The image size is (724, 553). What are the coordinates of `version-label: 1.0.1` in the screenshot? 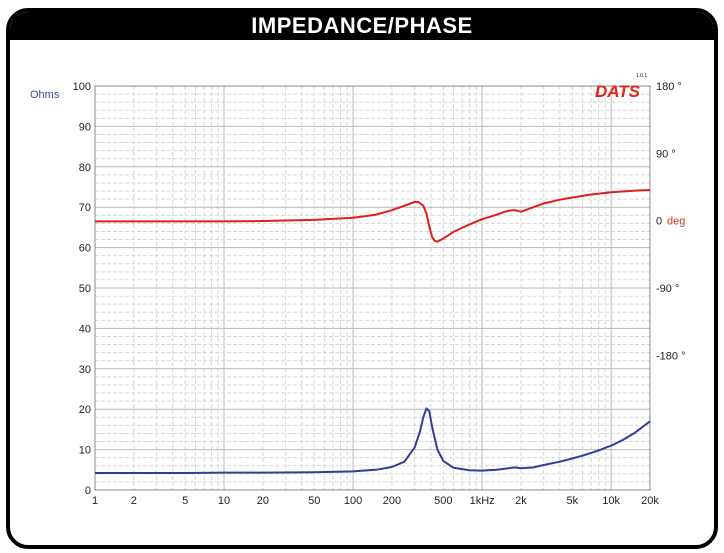 It's located at (641, 76).